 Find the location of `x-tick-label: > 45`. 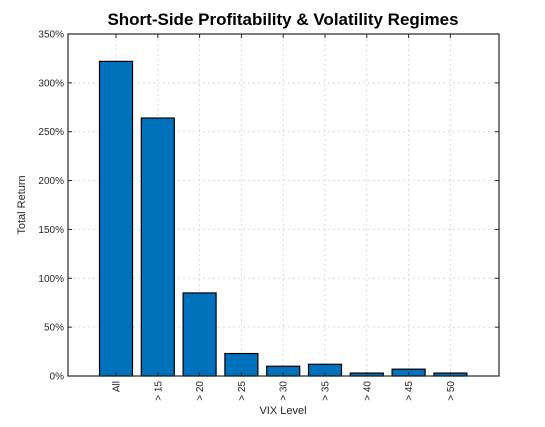

x-tick-label: > 45 is located at coordinates (409, 391).